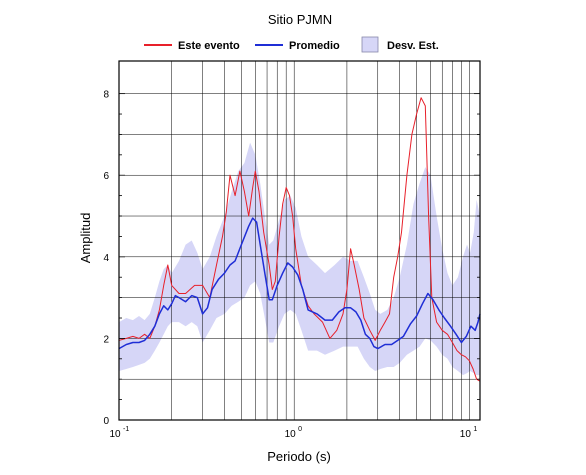 The width and height of the screenshot is (586, 475). Describe the element at coordinates (209, 46) in the screenshot. I see `legend-label-este-evento: Este evento` at that location.